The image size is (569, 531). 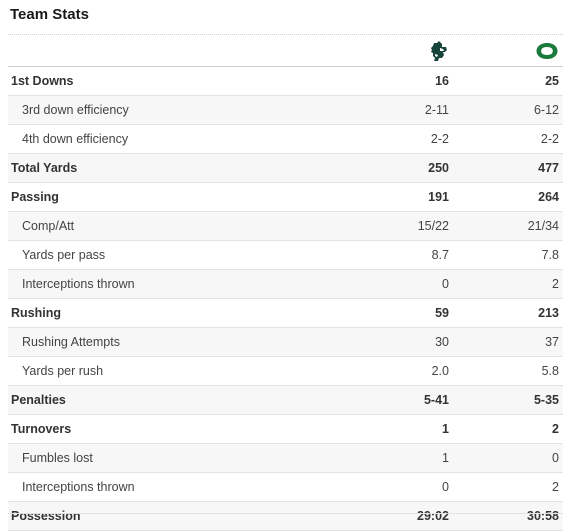 I want to click on home-team-value: 30, so click(x=442, y=342).